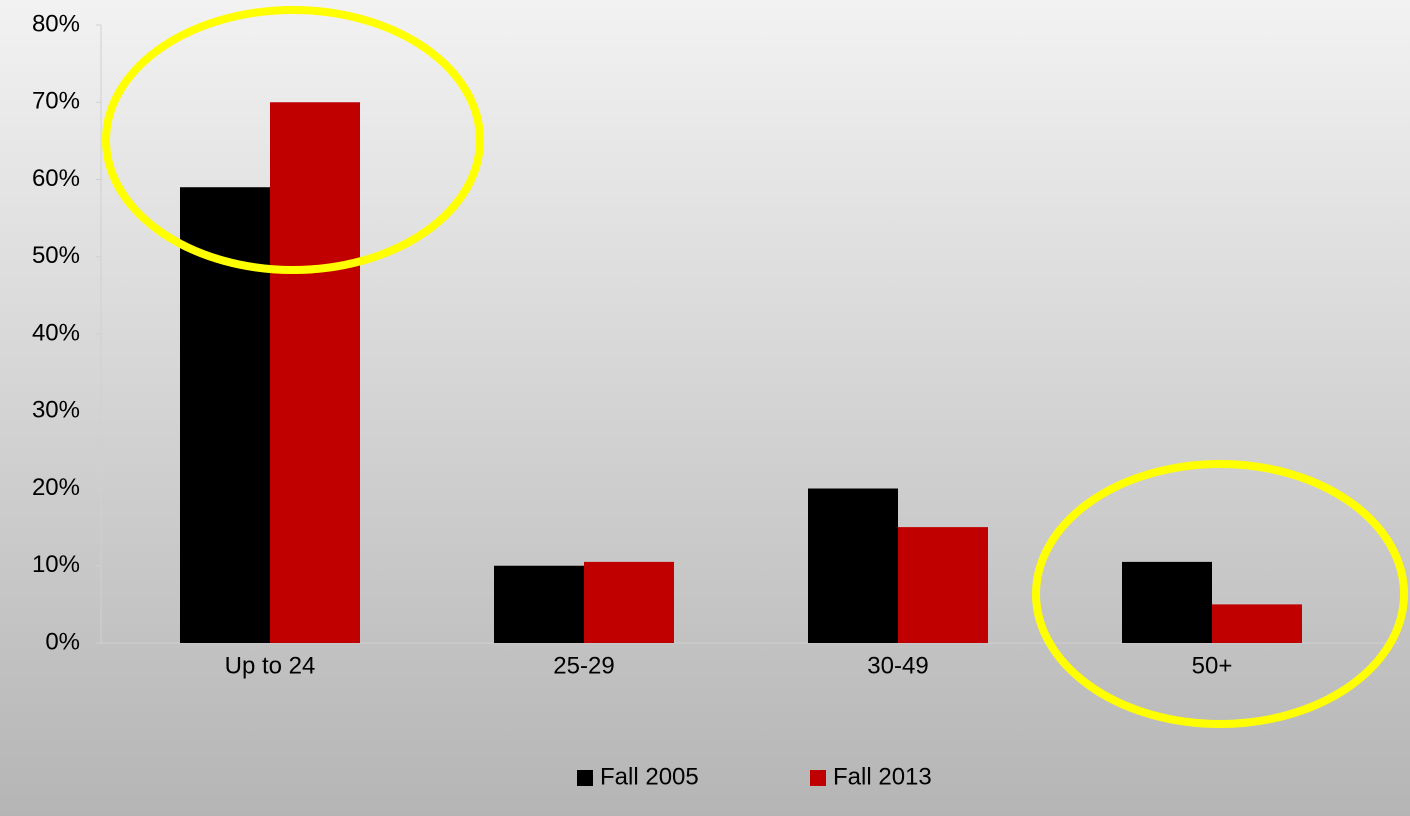  Describe the element at coordinates (56, 564) in the screenshot. I see `y-tick-label: 10%` at that location.